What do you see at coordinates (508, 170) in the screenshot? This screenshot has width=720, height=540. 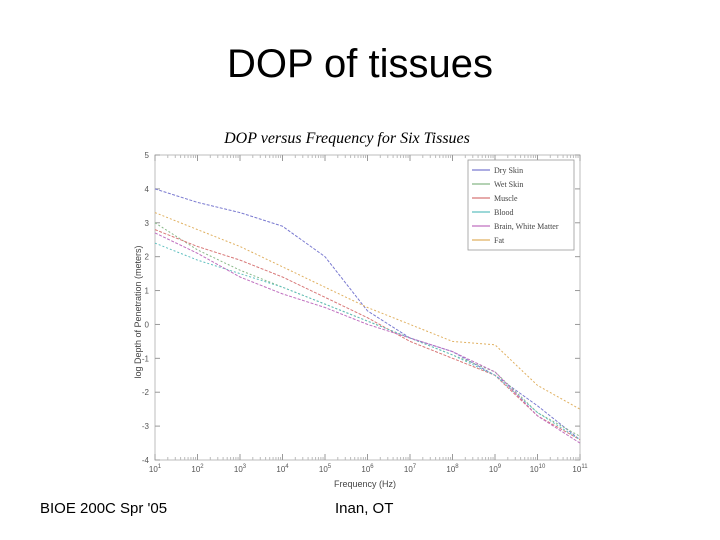 I see `legend-label: Dry Skin` at bounding box center [508, 170].